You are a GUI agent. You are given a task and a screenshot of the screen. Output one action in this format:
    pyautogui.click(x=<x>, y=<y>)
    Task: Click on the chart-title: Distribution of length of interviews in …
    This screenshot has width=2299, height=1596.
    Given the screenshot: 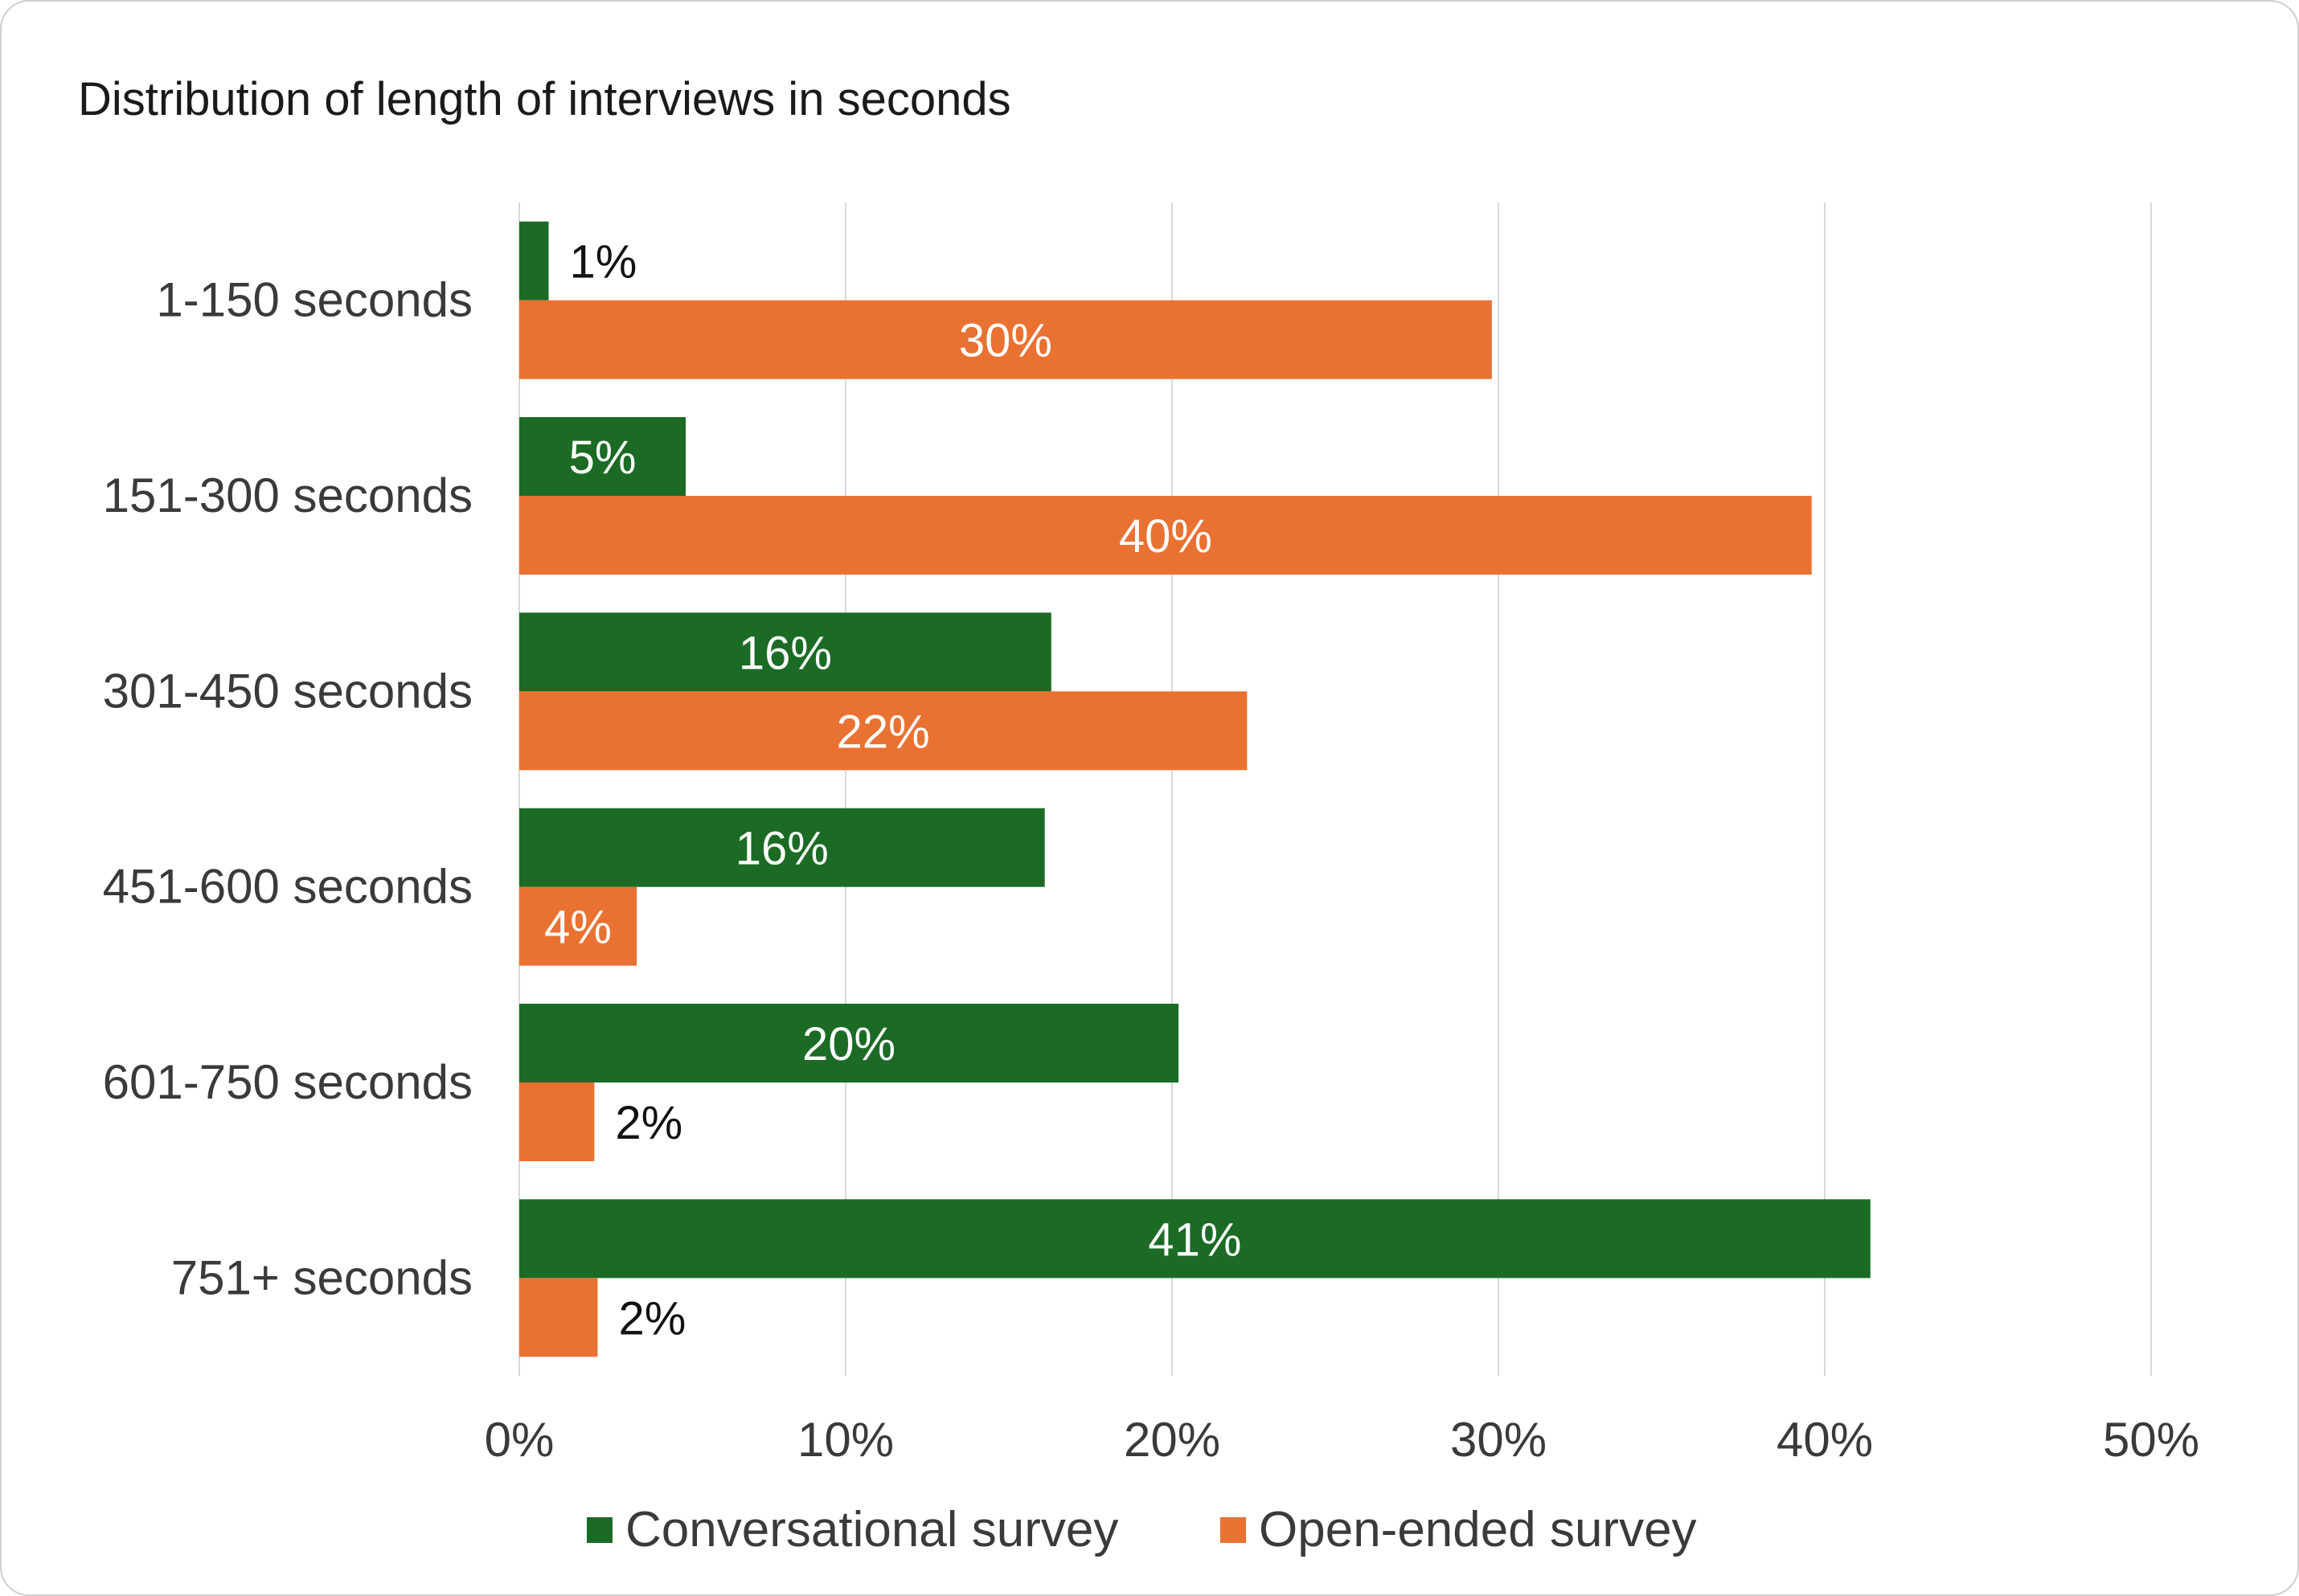 What is the action you would take?
    pyautogui.click(x=544, y=99)
    